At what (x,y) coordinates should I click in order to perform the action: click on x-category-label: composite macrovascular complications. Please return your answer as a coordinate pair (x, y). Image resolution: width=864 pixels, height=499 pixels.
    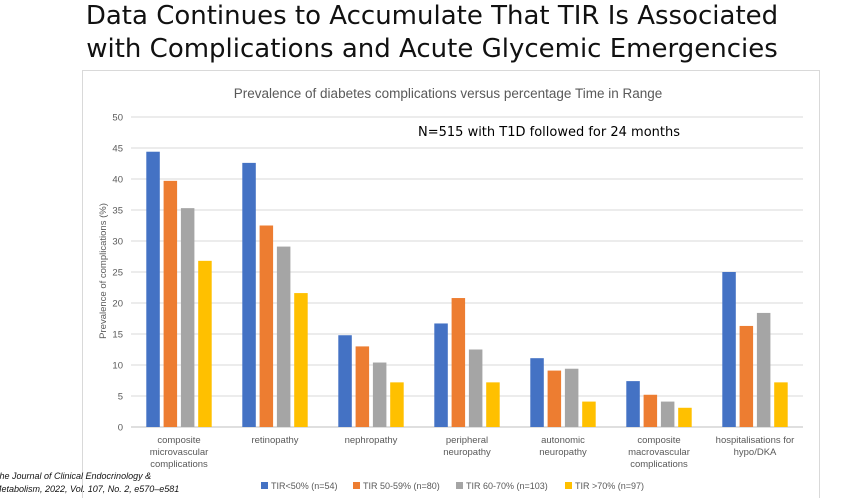
    Looking at the image, I should click on (659, 452).